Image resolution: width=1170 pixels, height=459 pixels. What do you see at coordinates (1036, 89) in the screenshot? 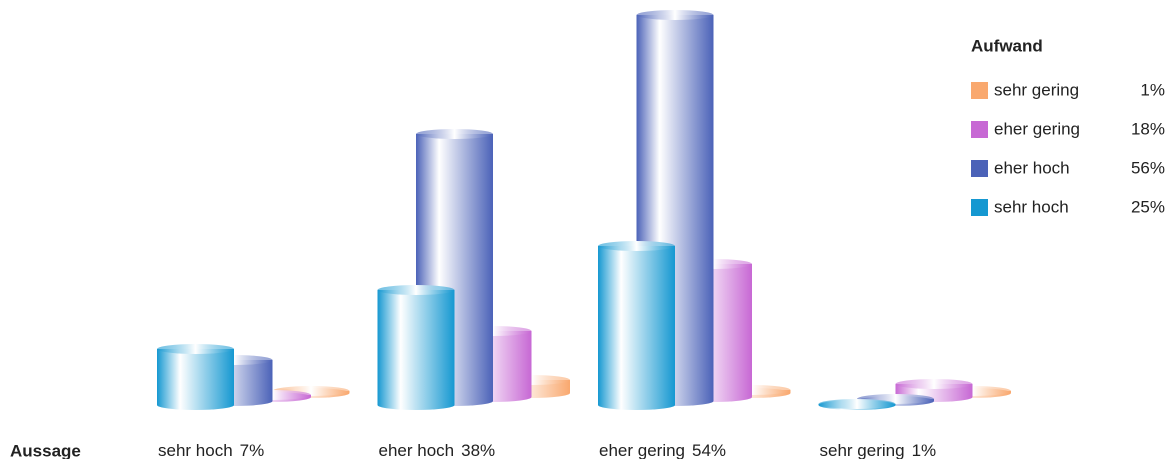
I see `legend-label: sehr gering` at bounding box center [1036, 89].